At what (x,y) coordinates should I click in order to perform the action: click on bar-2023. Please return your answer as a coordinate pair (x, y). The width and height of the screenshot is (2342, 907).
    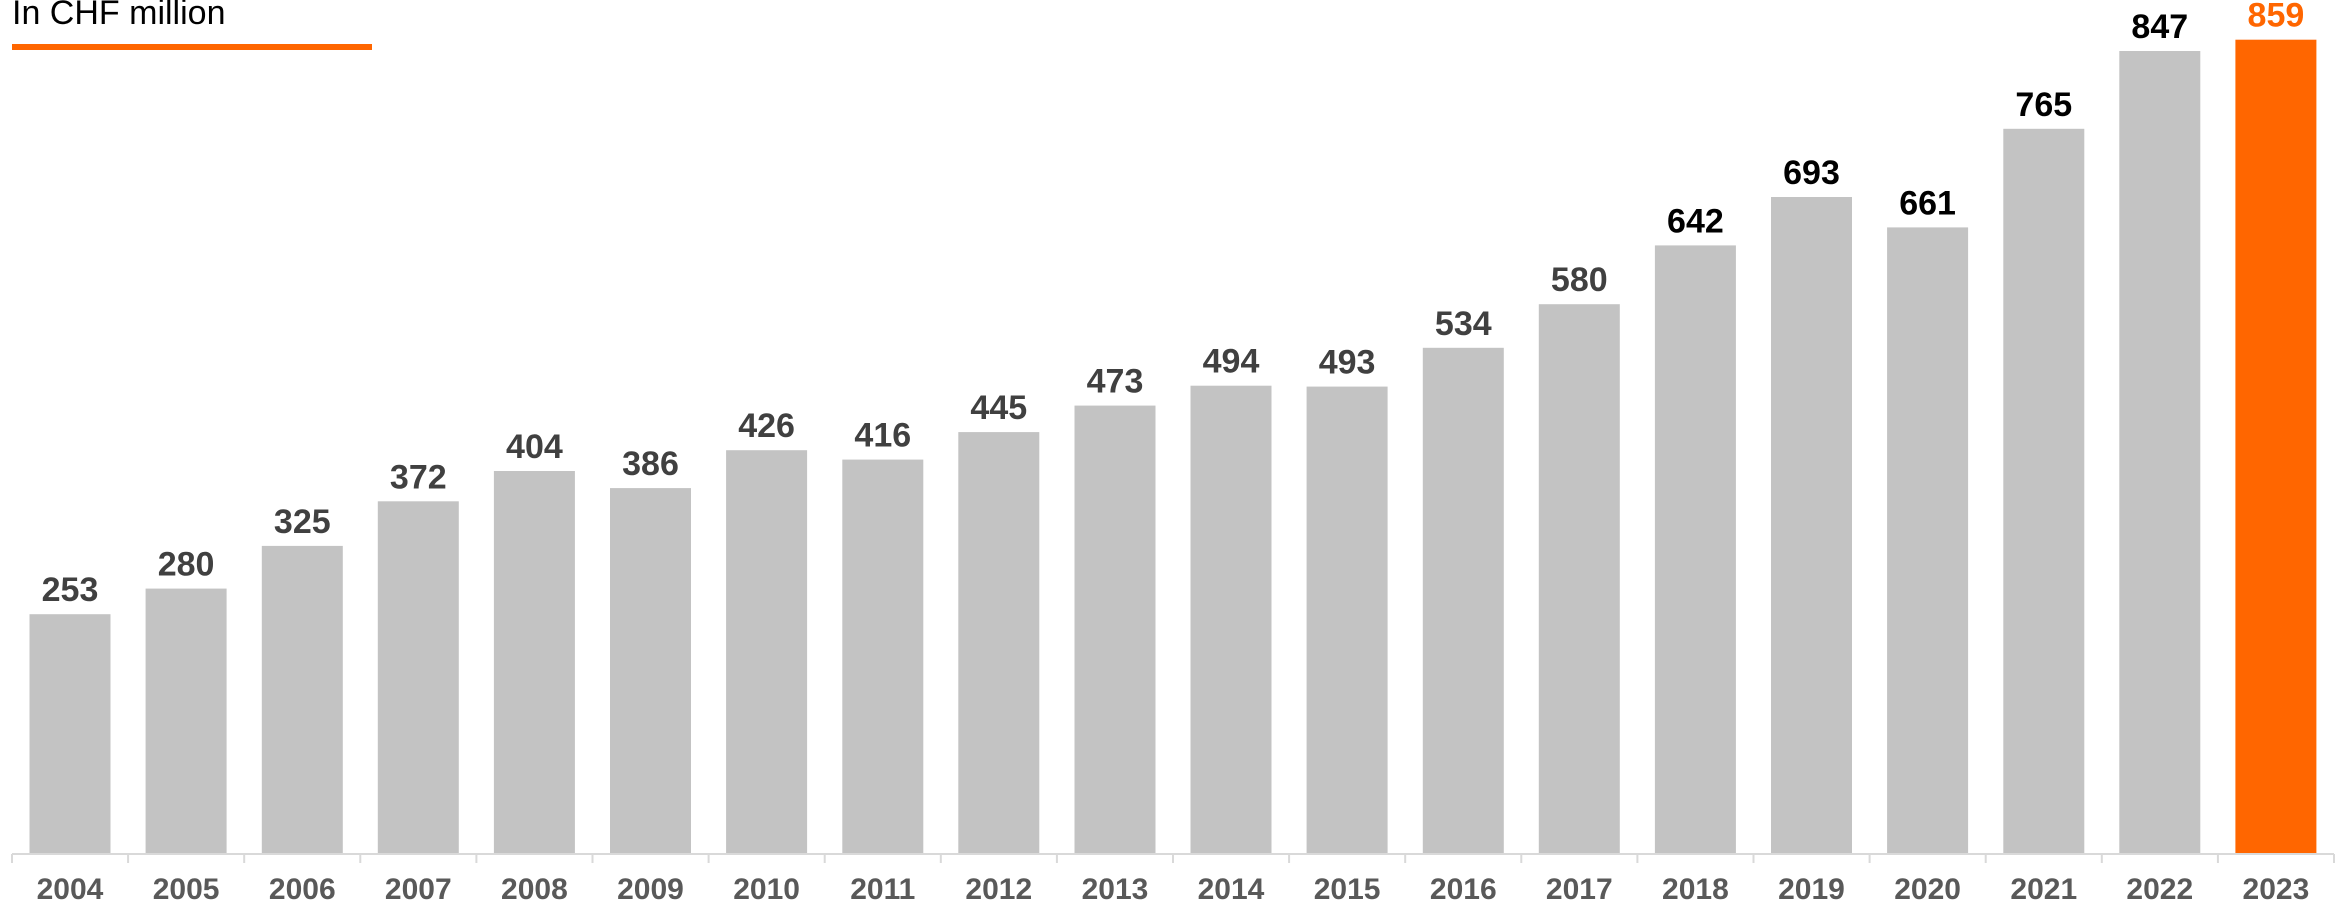
    Looking at the image, I should click on (2276, 446).